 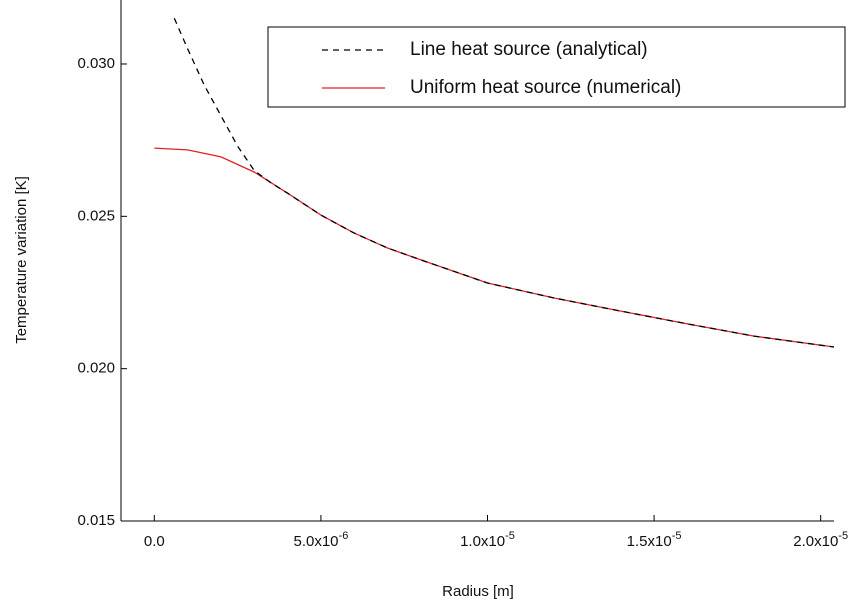 What do you see at coordinates (556, 67) in the screenshot?
I see `legend-box` at bounding box center [556, 67].